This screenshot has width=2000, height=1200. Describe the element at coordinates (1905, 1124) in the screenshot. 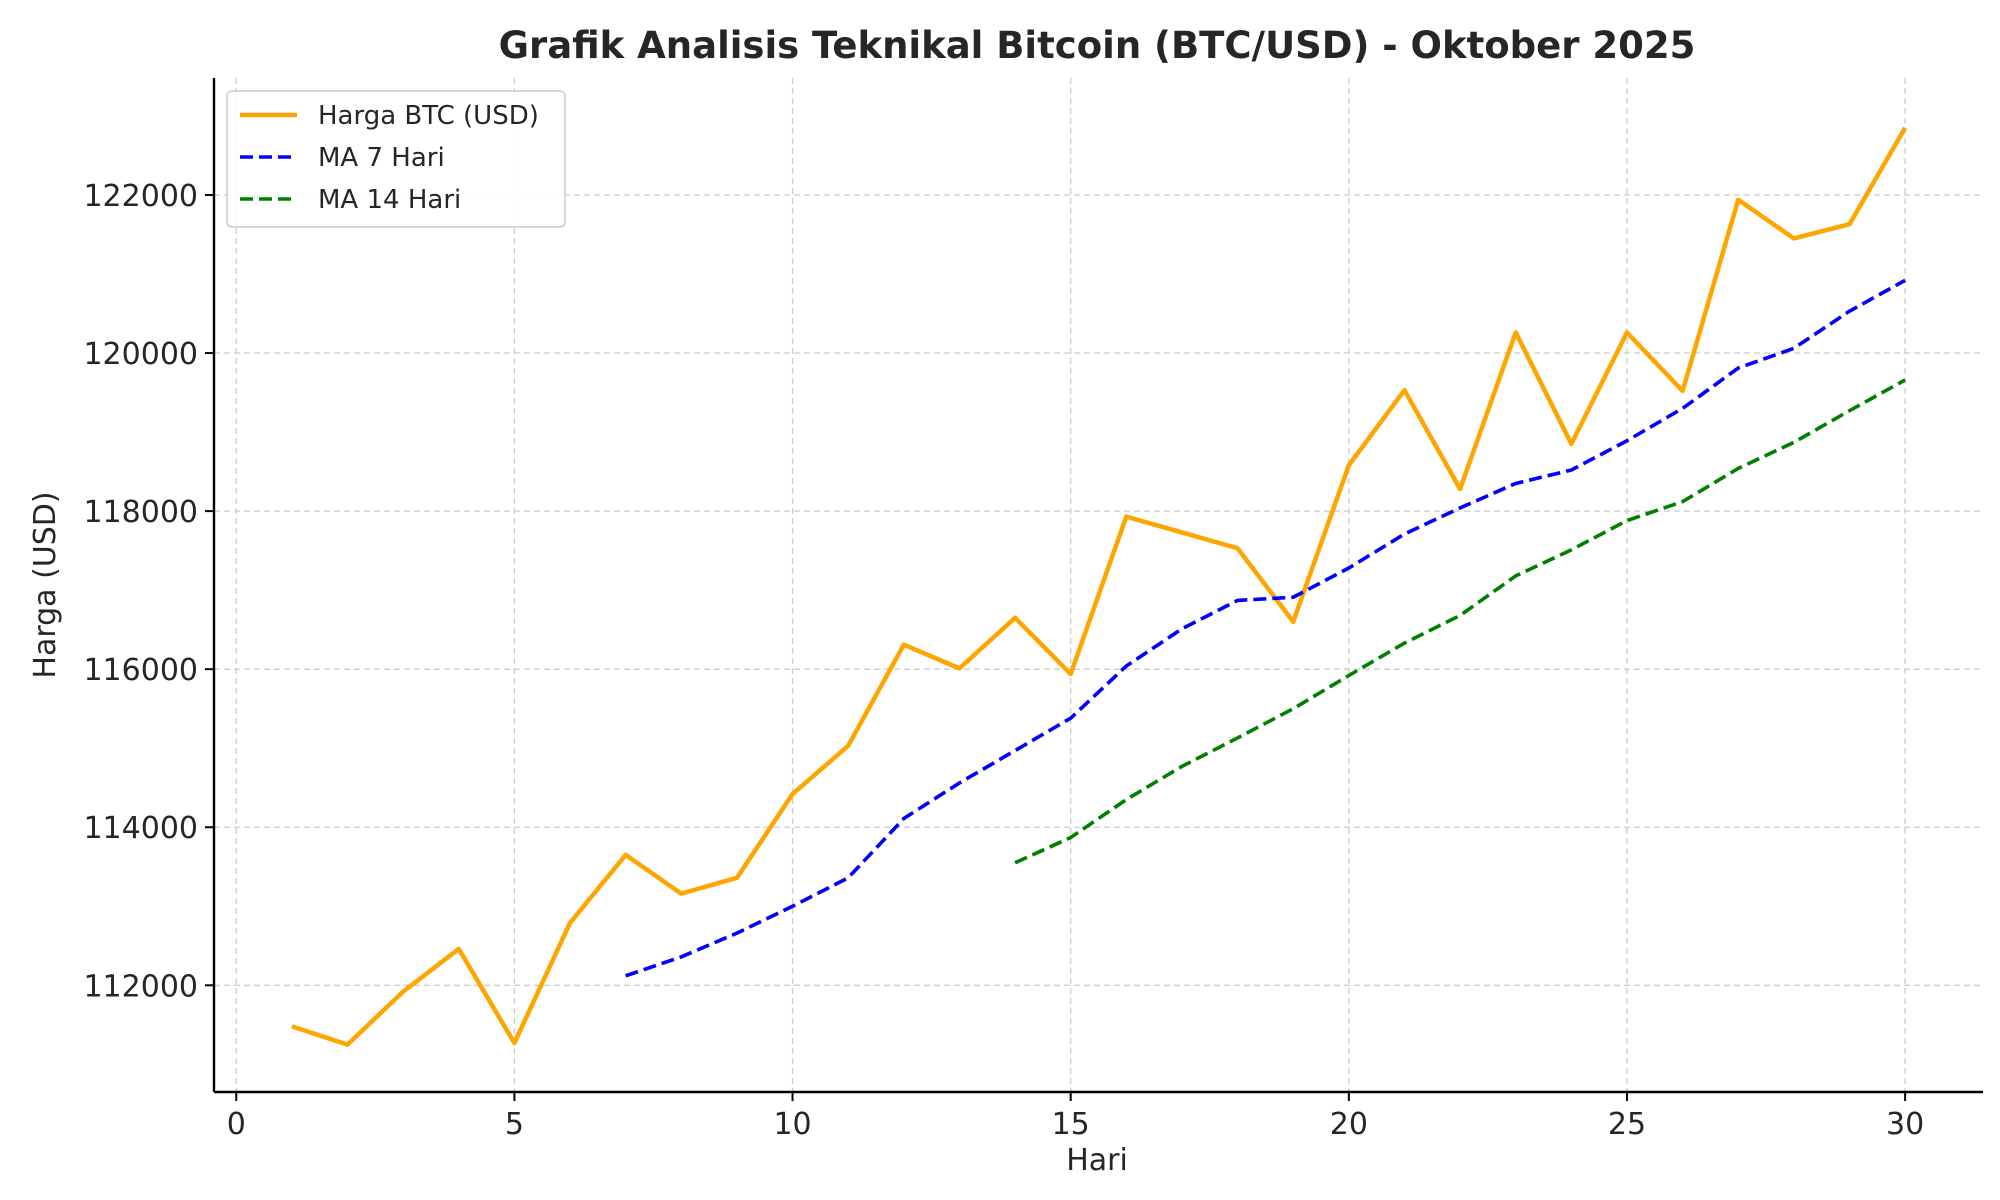

I see `x-tick-label: 30` at that location.